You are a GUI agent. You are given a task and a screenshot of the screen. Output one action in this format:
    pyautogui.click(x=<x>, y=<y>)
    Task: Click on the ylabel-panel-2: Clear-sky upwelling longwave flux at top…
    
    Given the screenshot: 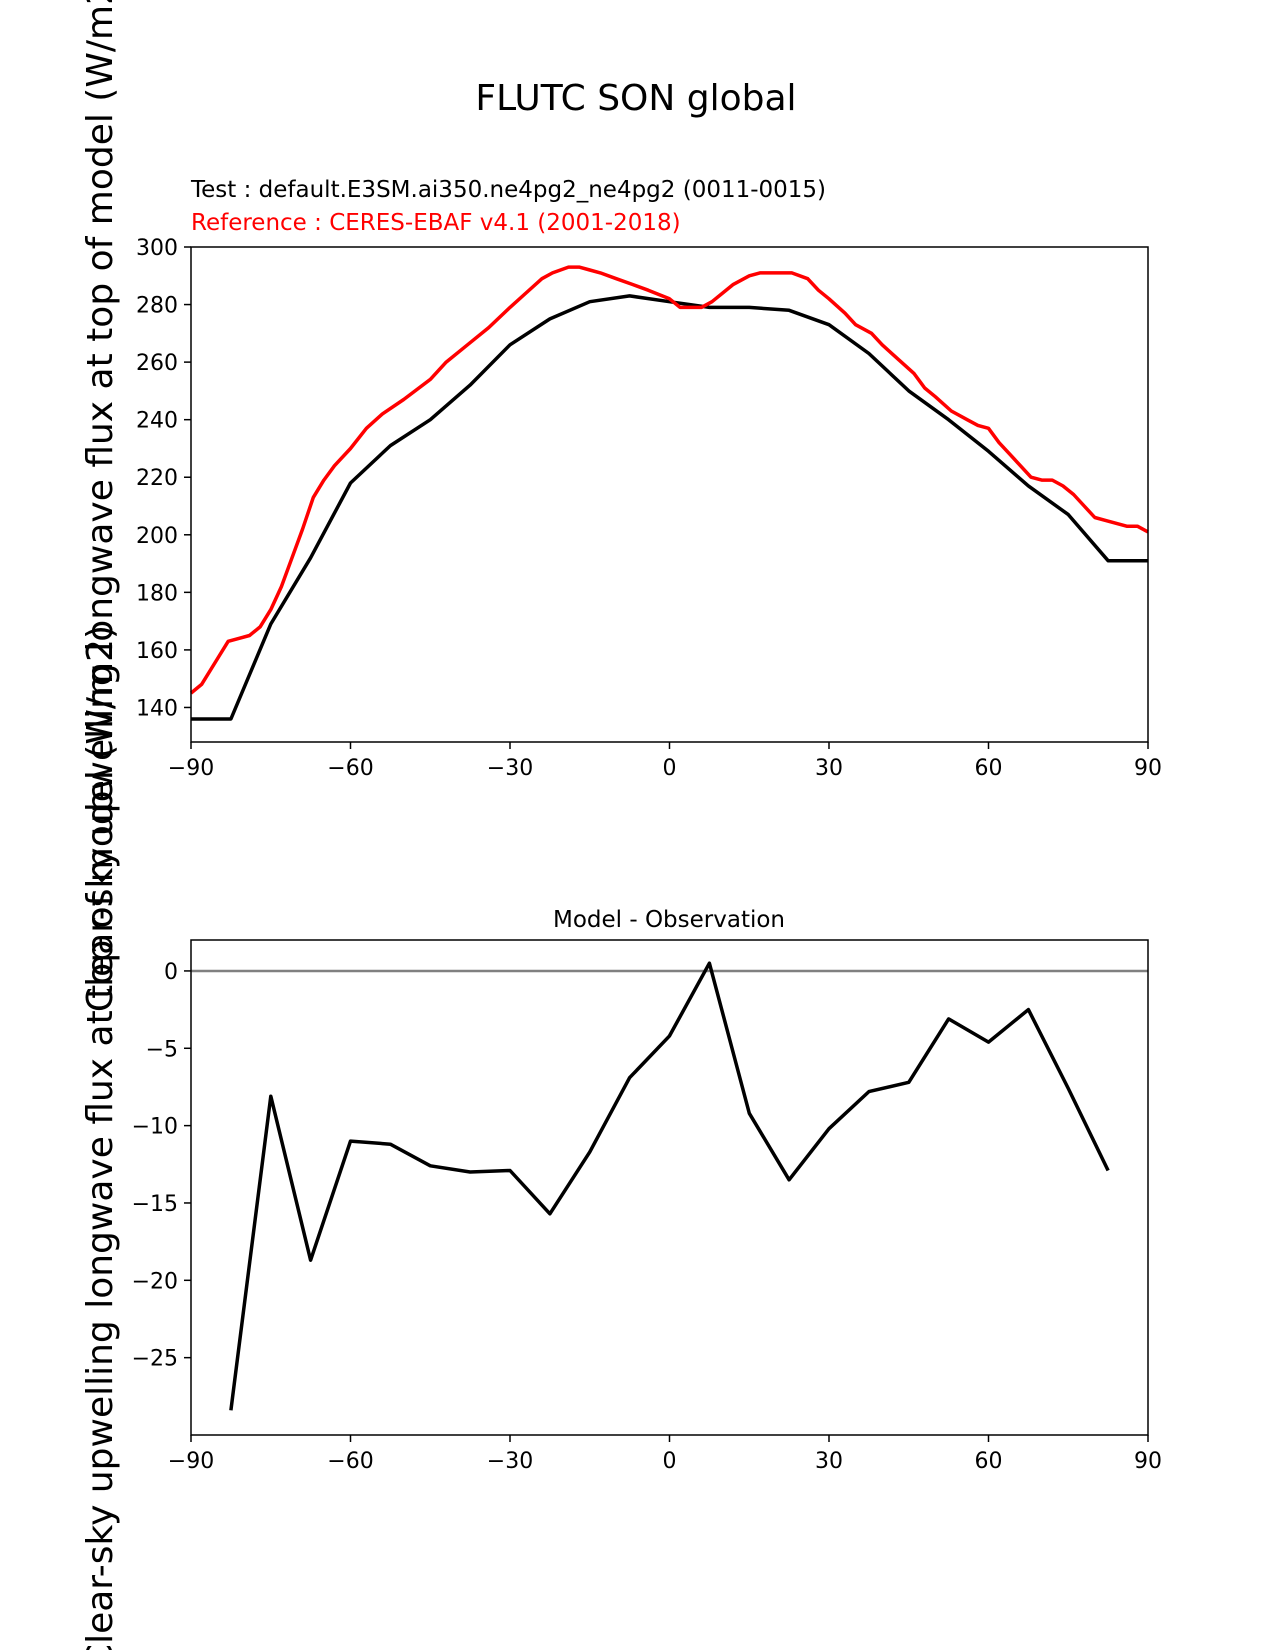 What is the action you would take?
    pyautogui.click(x=100, y=1137)
    